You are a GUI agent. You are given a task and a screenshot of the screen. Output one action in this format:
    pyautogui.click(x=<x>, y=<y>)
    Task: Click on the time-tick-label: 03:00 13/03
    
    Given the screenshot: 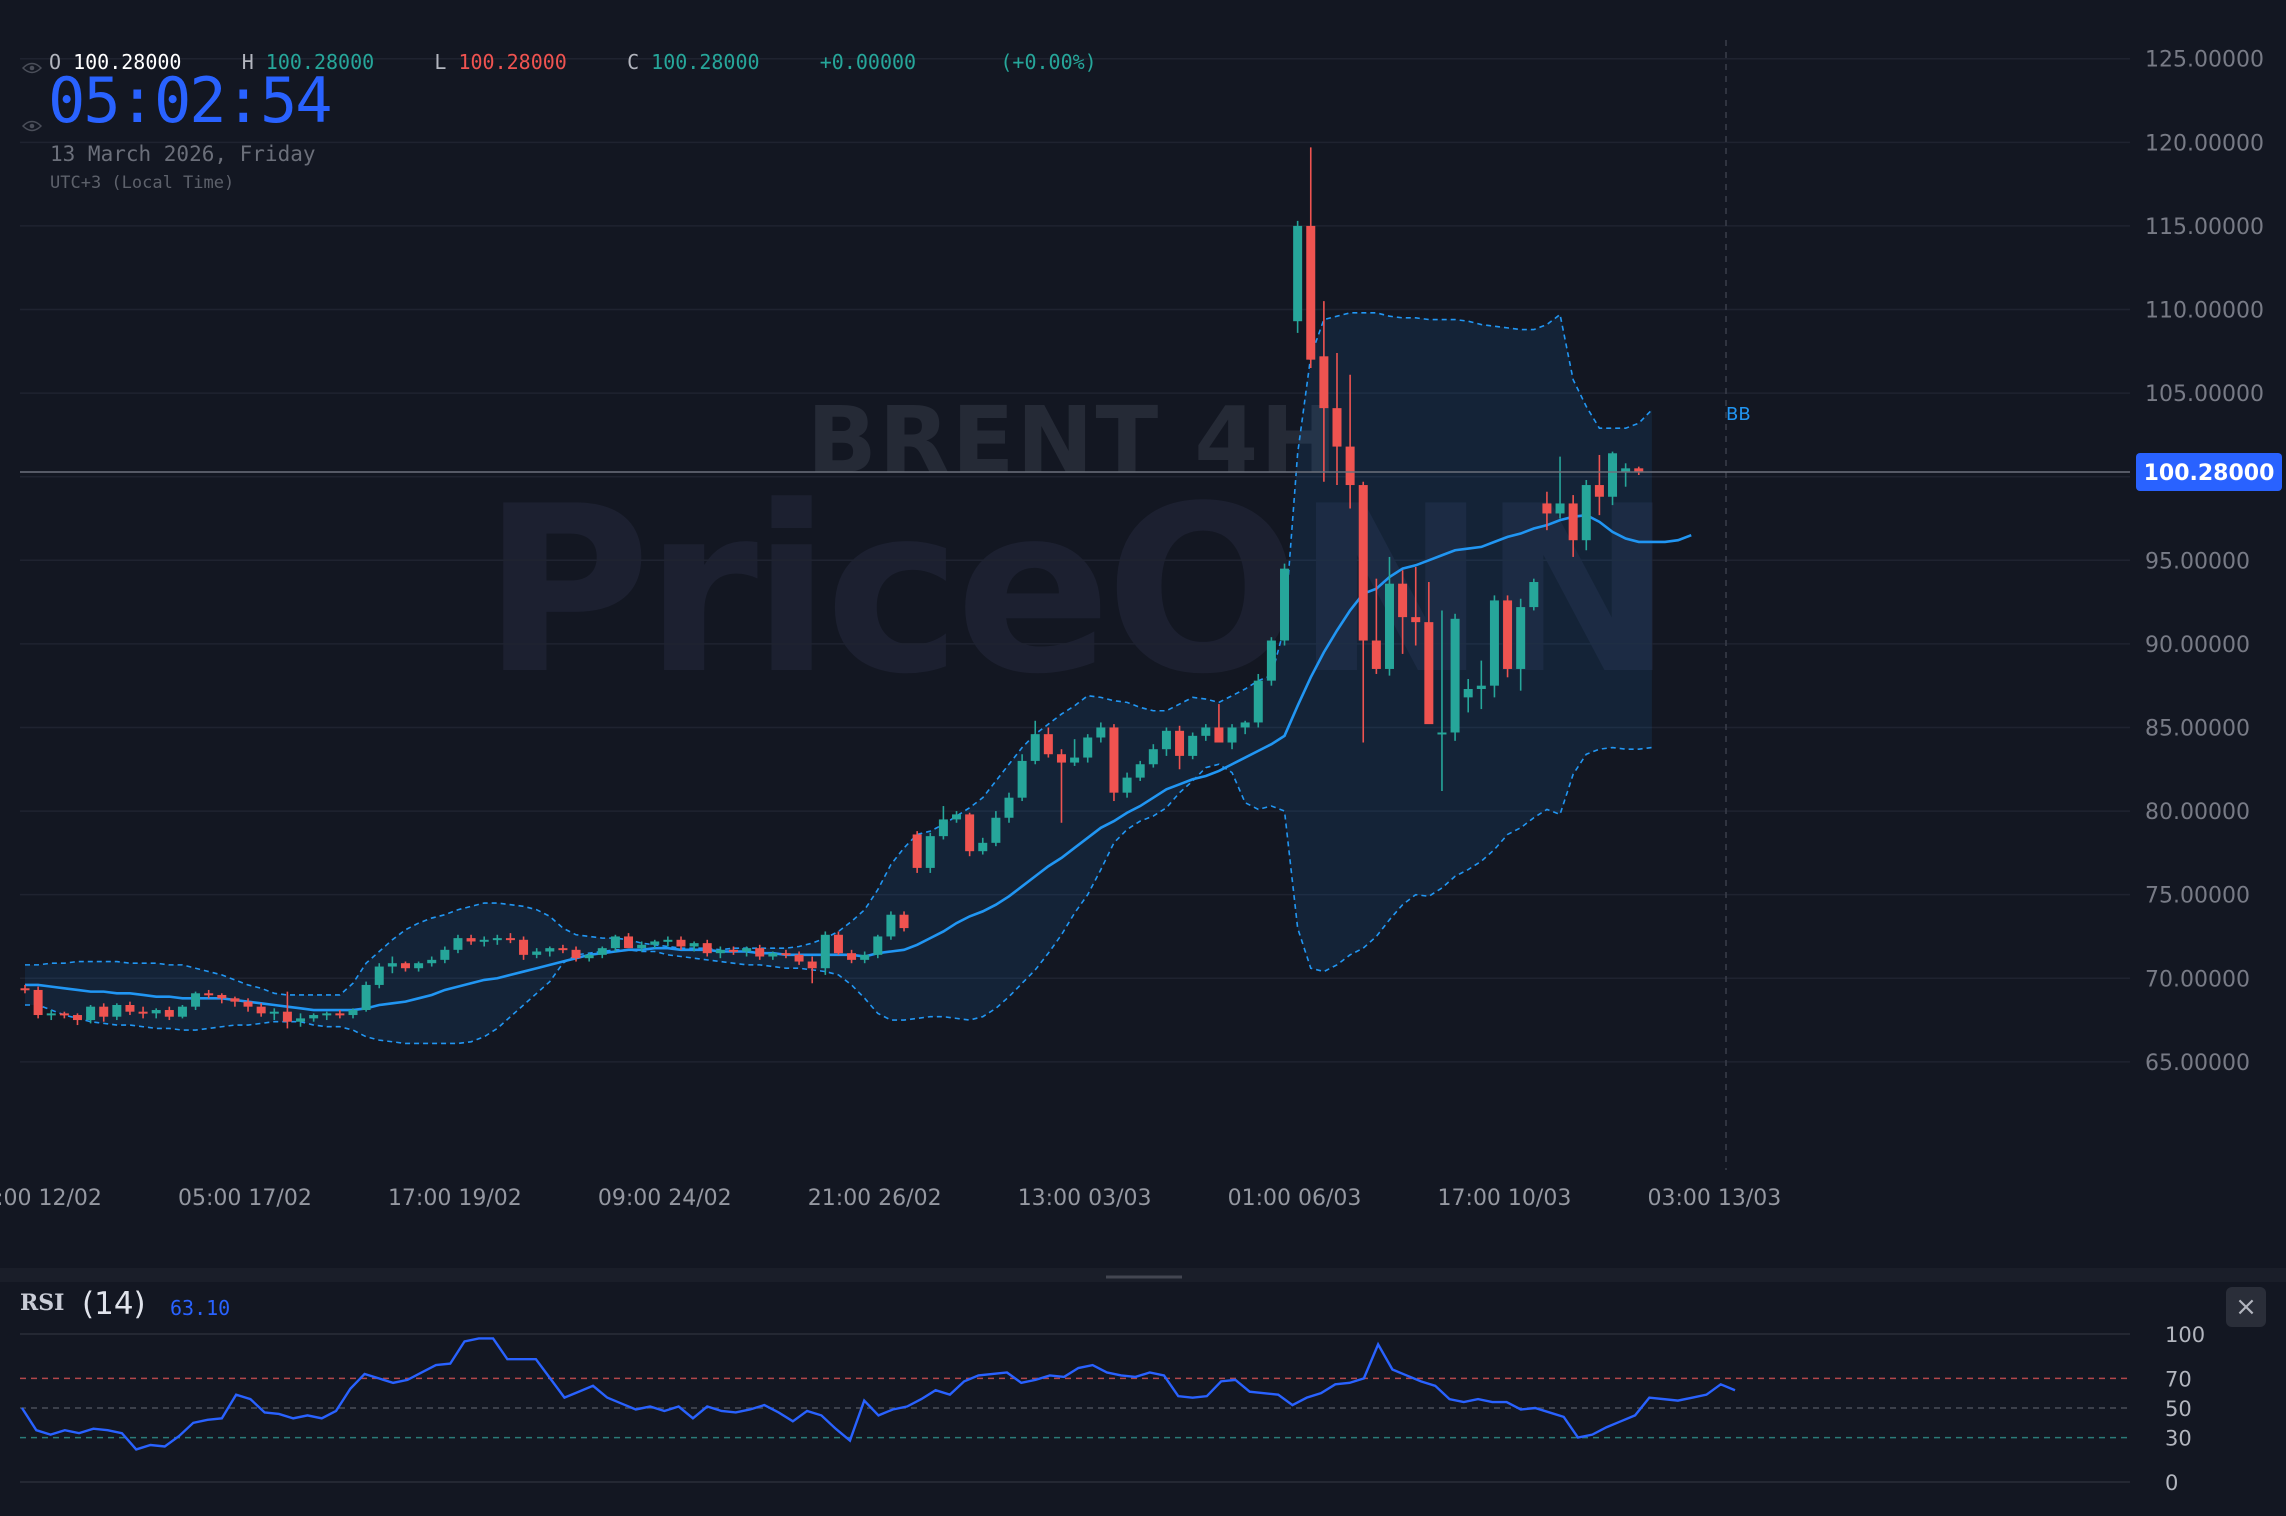 What is the action you would take?
    pyautogui.click(x=1714, y=1198)
    